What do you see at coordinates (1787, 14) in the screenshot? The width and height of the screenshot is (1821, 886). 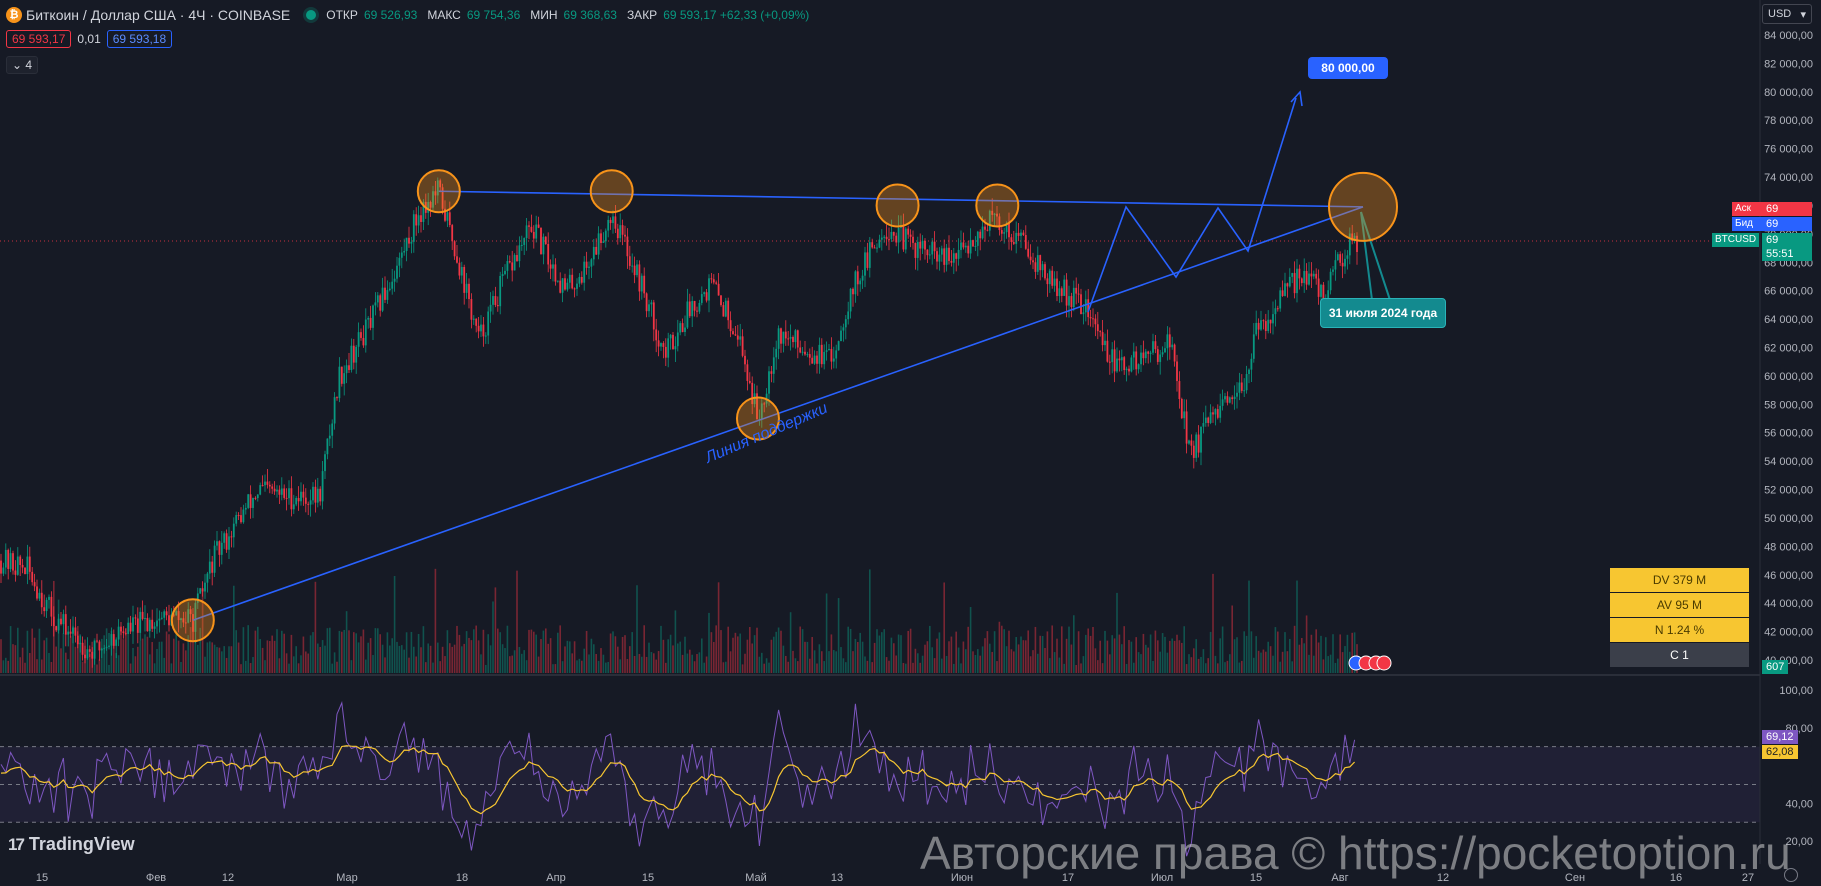 I see `currency-select: USD ▾` at bounding box center [1787, 14].